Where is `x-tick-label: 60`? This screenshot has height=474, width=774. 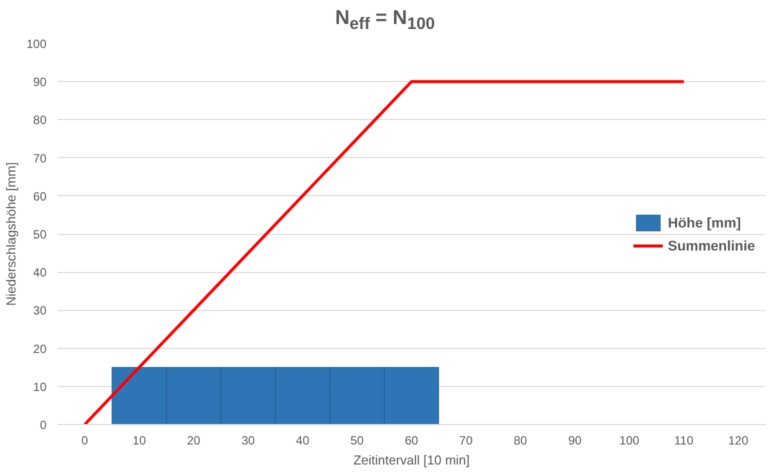 x-tick-label: 60 is located at coordinates (411, 441).